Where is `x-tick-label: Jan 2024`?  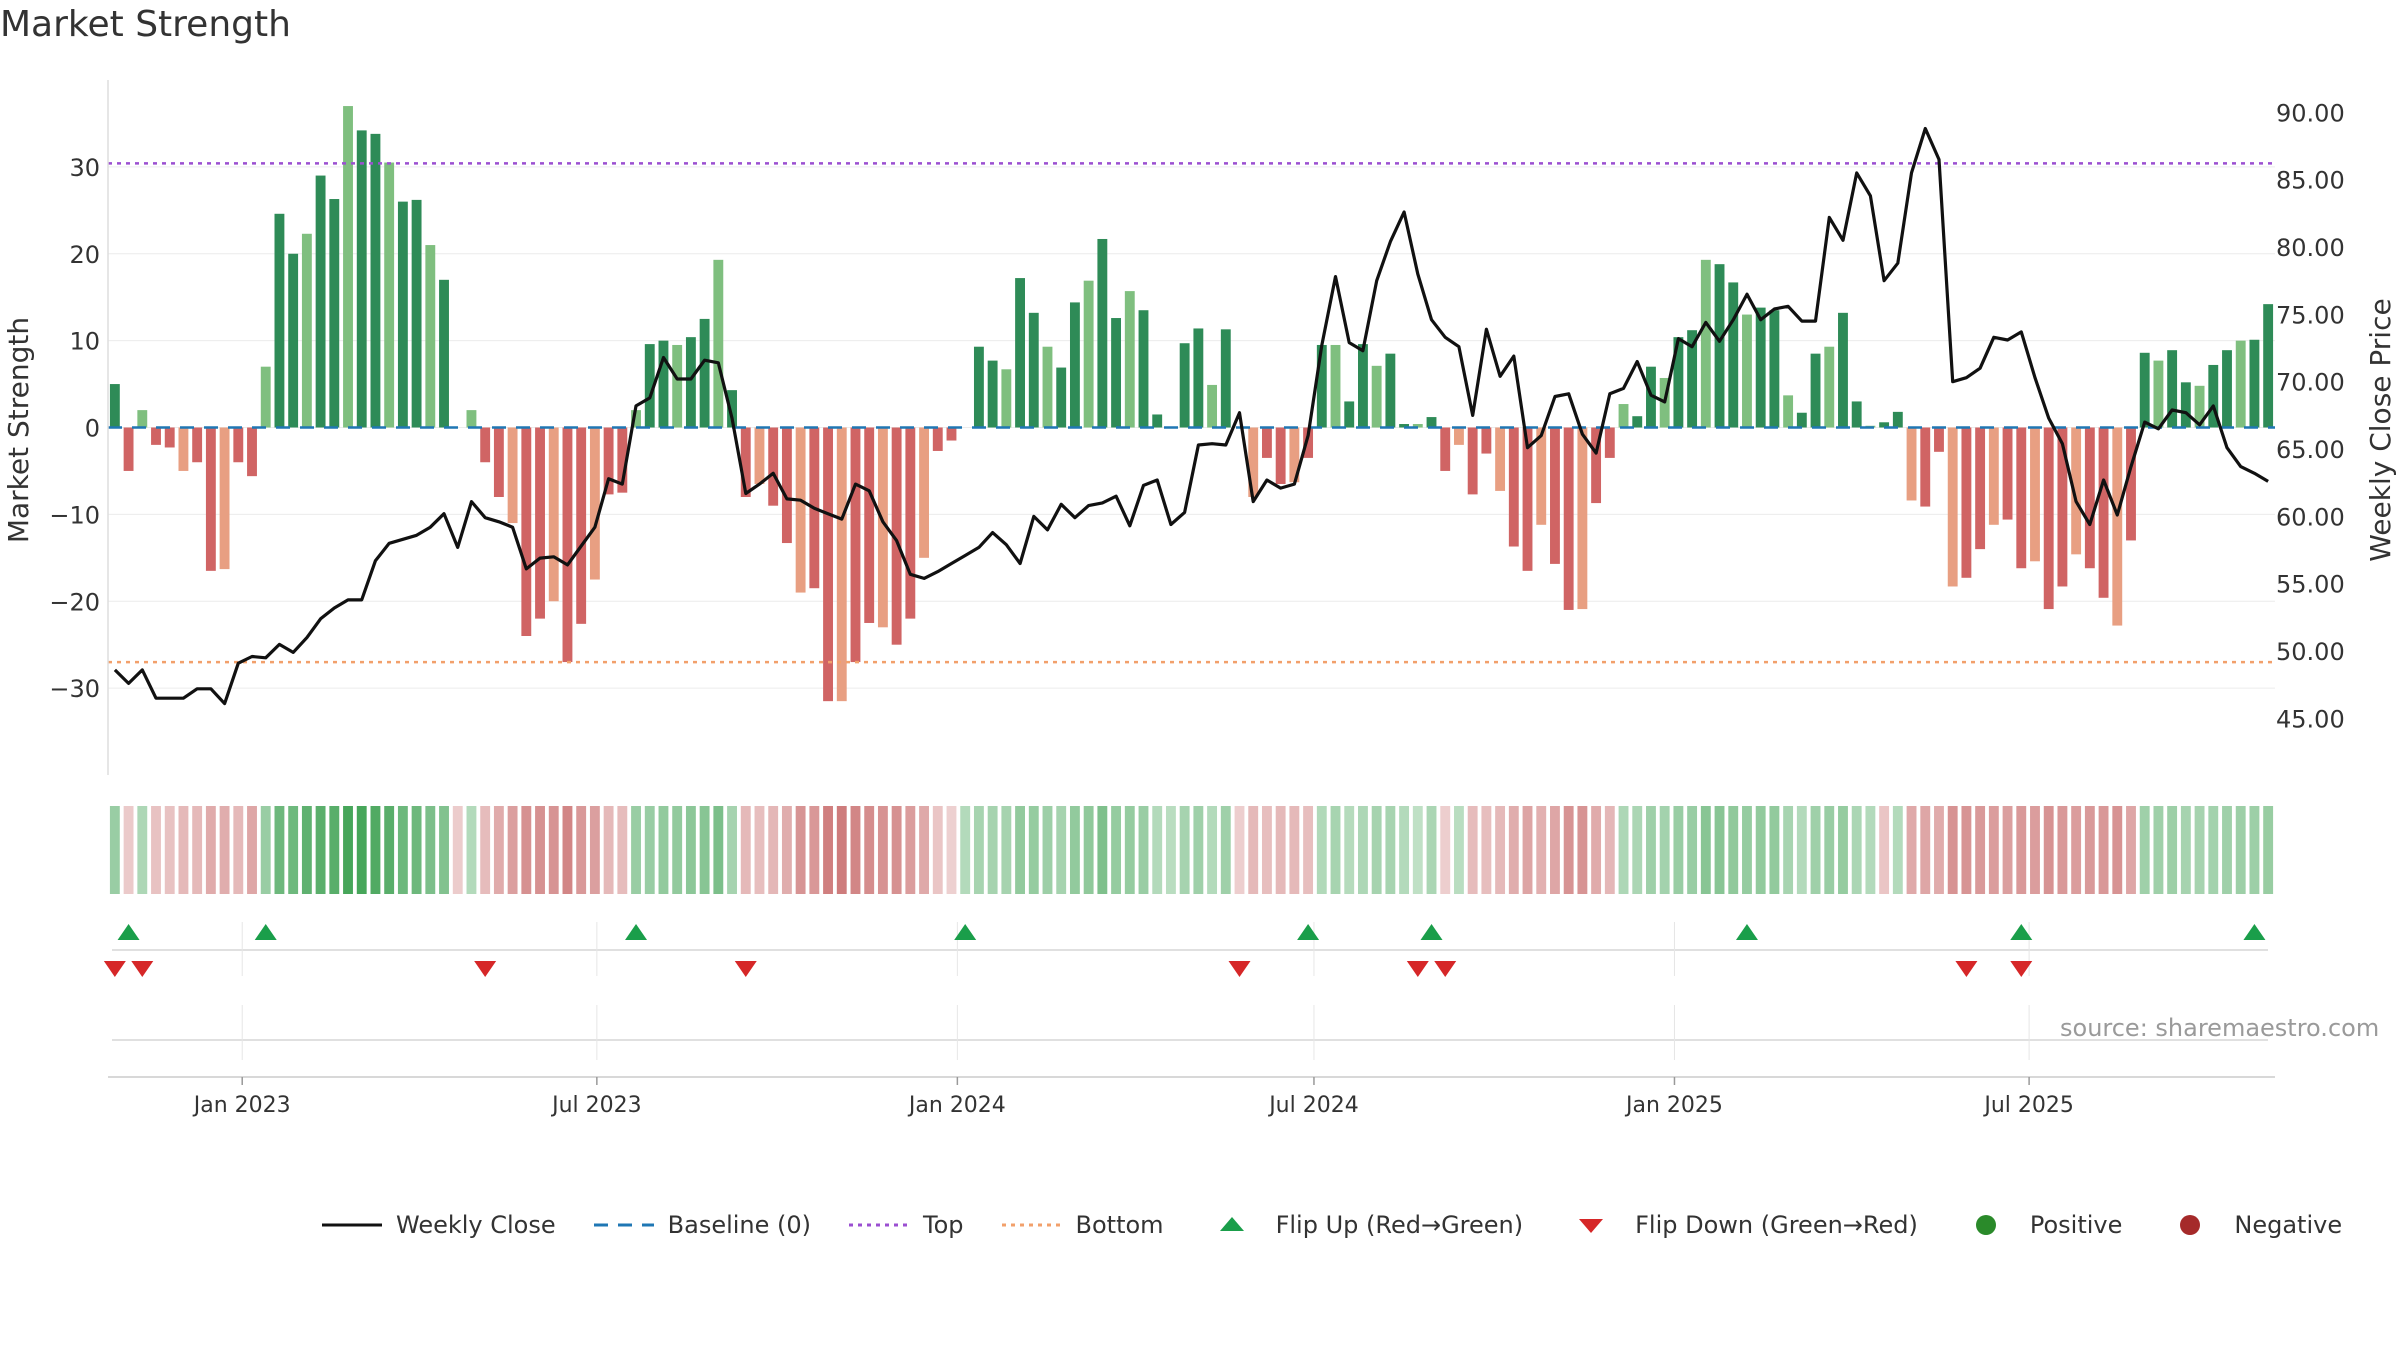
x-tick-label: Jan 2024 is located at coordinates (956, 1105).